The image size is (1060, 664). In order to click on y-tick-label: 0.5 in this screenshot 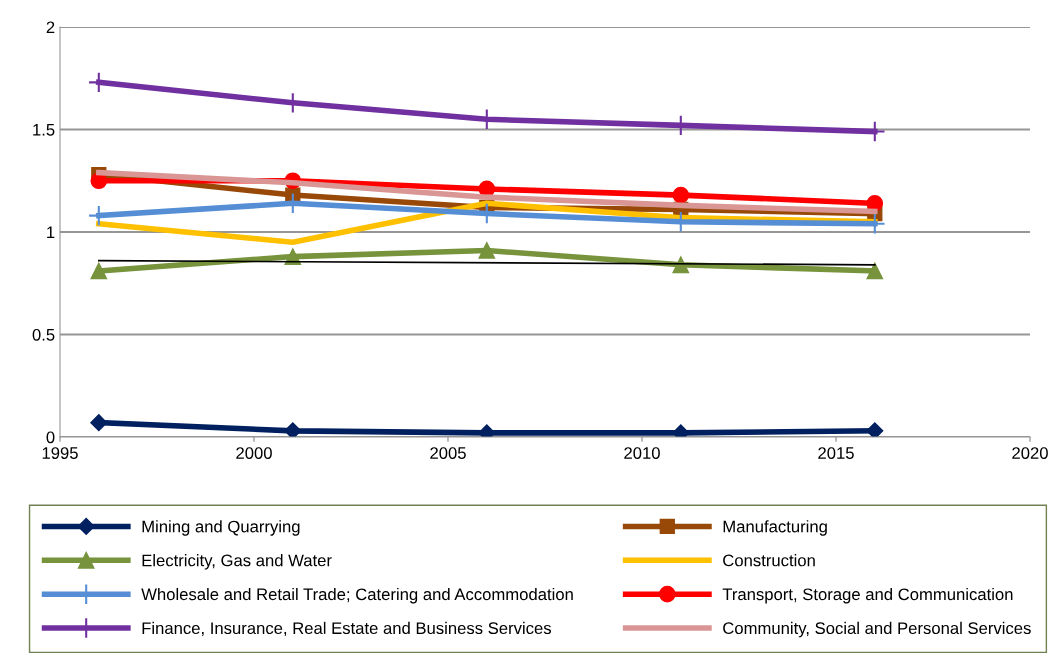, I will do `click(43, 334)`.